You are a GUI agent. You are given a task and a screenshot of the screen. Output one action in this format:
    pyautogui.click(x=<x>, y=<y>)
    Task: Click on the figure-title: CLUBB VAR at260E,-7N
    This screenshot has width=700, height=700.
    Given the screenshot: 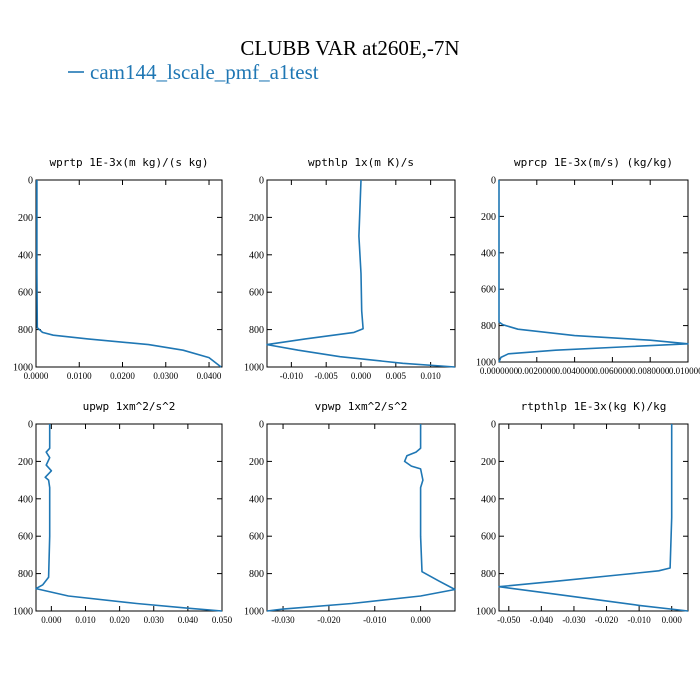 What is the action you would take?
    pyautogui.click(x=349, y=48)
    